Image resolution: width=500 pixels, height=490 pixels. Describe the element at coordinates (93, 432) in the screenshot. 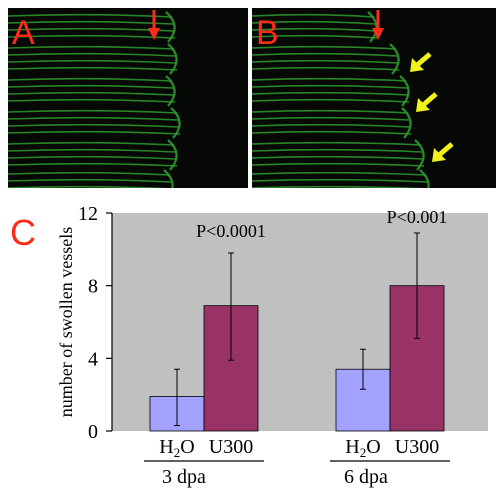

I see `y-tick-label: 0` at that location.